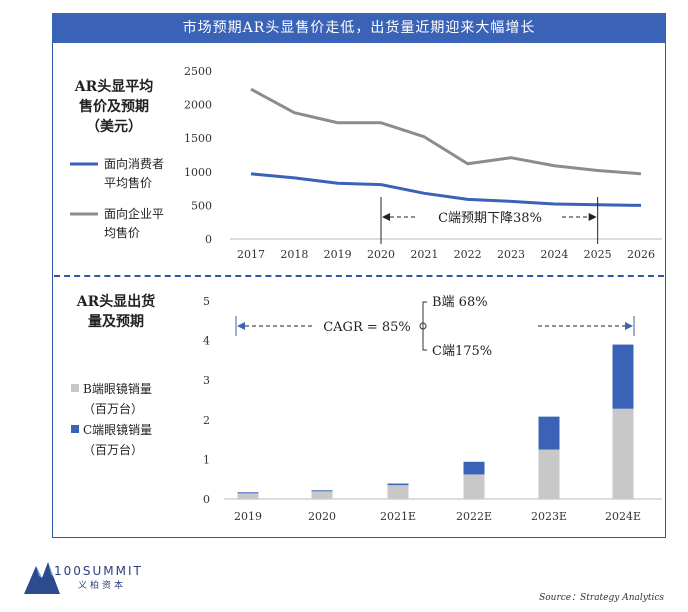 Image resolution: width=688 pixels, height=612 pixels. What do you see at coordinates (424, 254) in the screenshot?
I see `x-tick-label: 2021` at bounding box center [424, 254].